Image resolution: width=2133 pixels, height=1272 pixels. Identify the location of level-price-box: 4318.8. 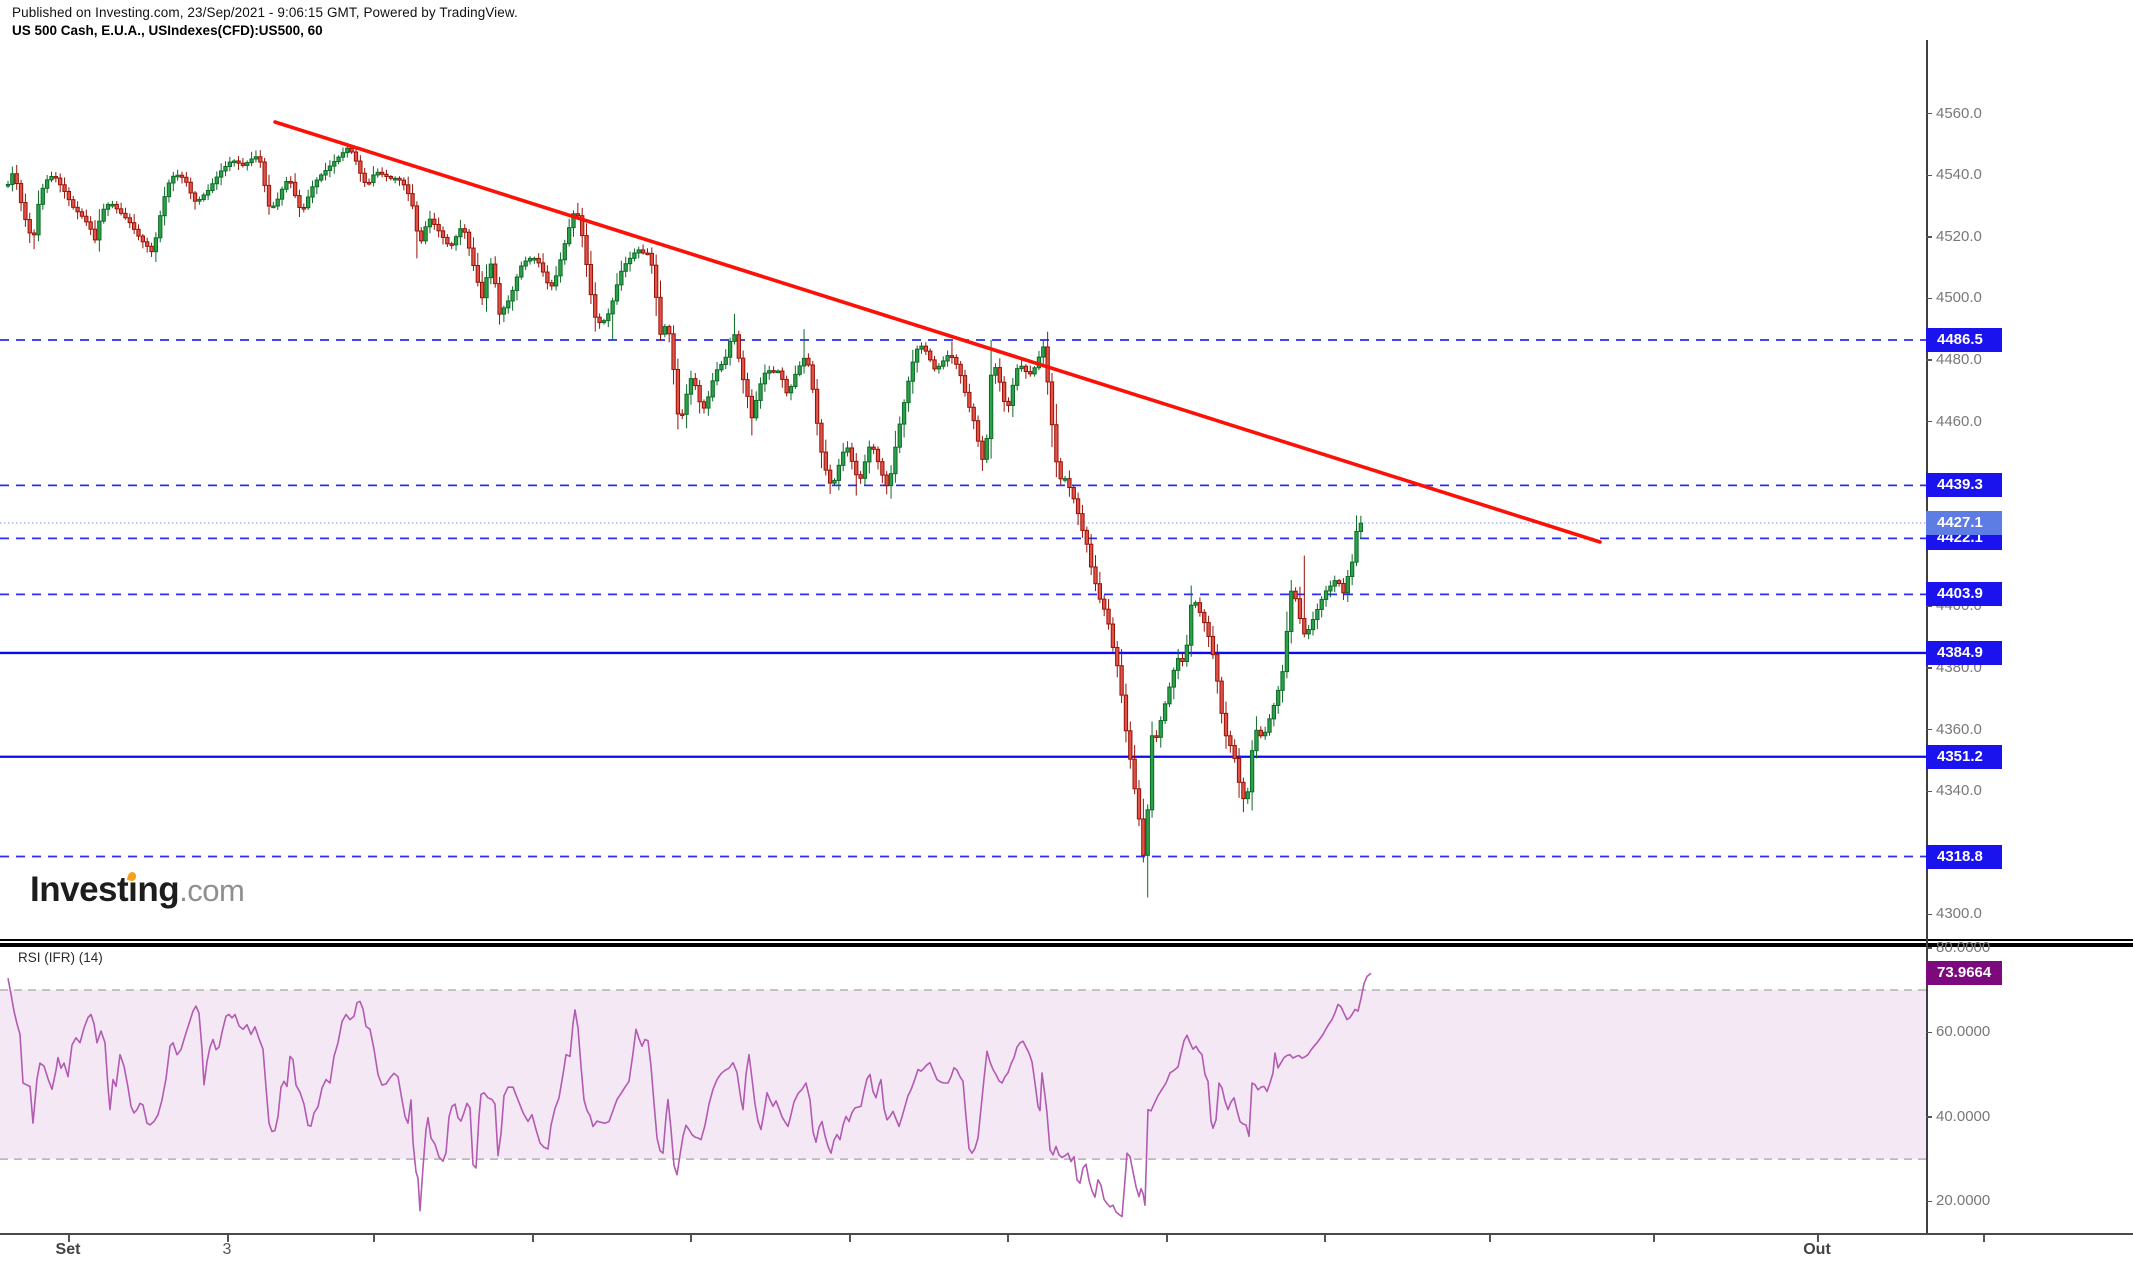
(1964, 856).